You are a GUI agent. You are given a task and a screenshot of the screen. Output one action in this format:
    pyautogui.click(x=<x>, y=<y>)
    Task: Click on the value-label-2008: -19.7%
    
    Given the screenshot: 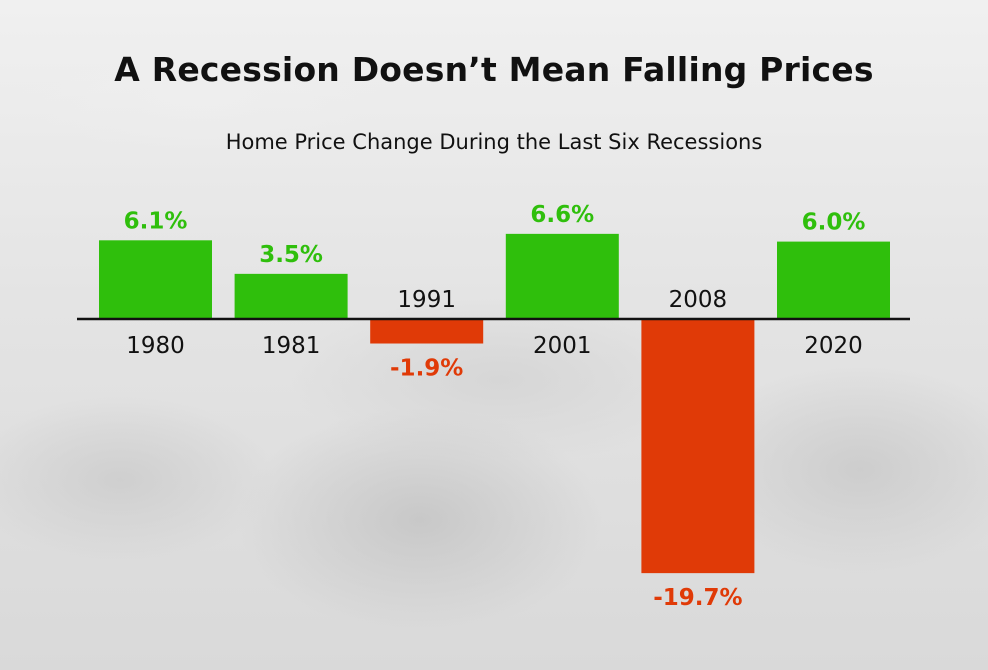 What is the action you would take?
    pyautogui.click(x=697, y=598)
    